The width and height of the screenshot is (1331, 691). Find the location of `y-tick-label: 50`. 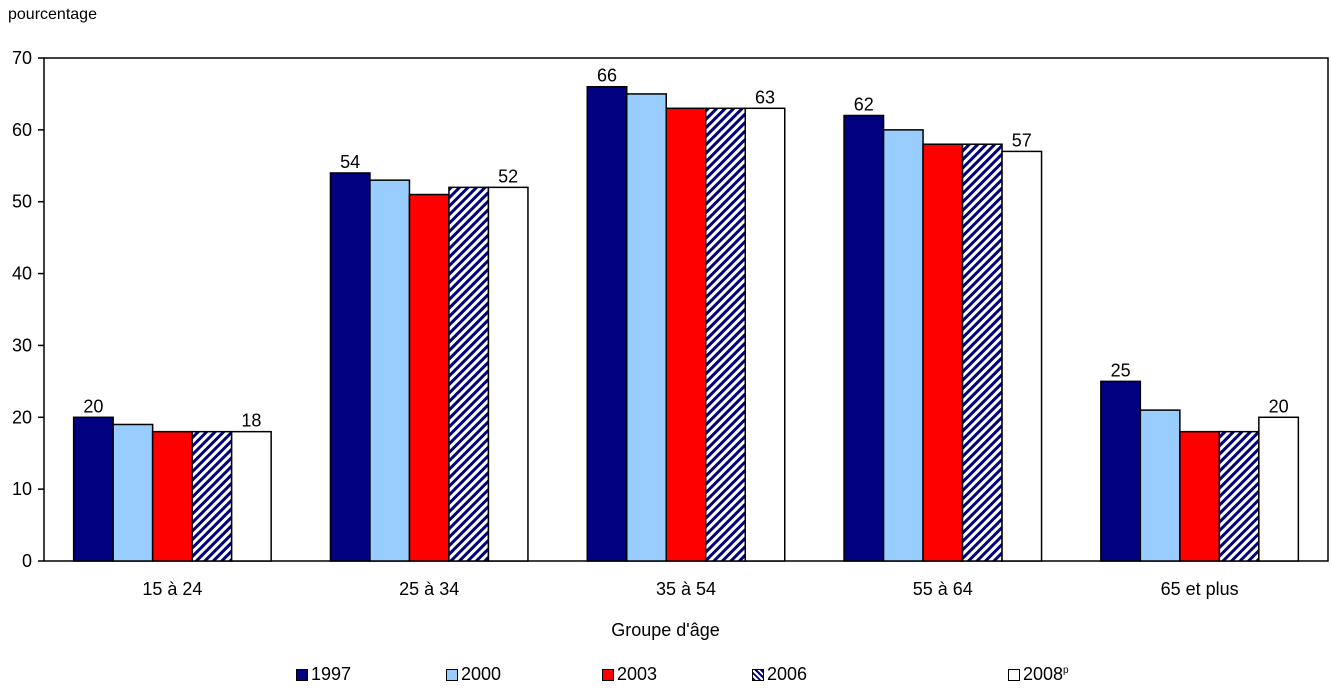

y-tick-label: 50 is located at coordinates (22, 202).